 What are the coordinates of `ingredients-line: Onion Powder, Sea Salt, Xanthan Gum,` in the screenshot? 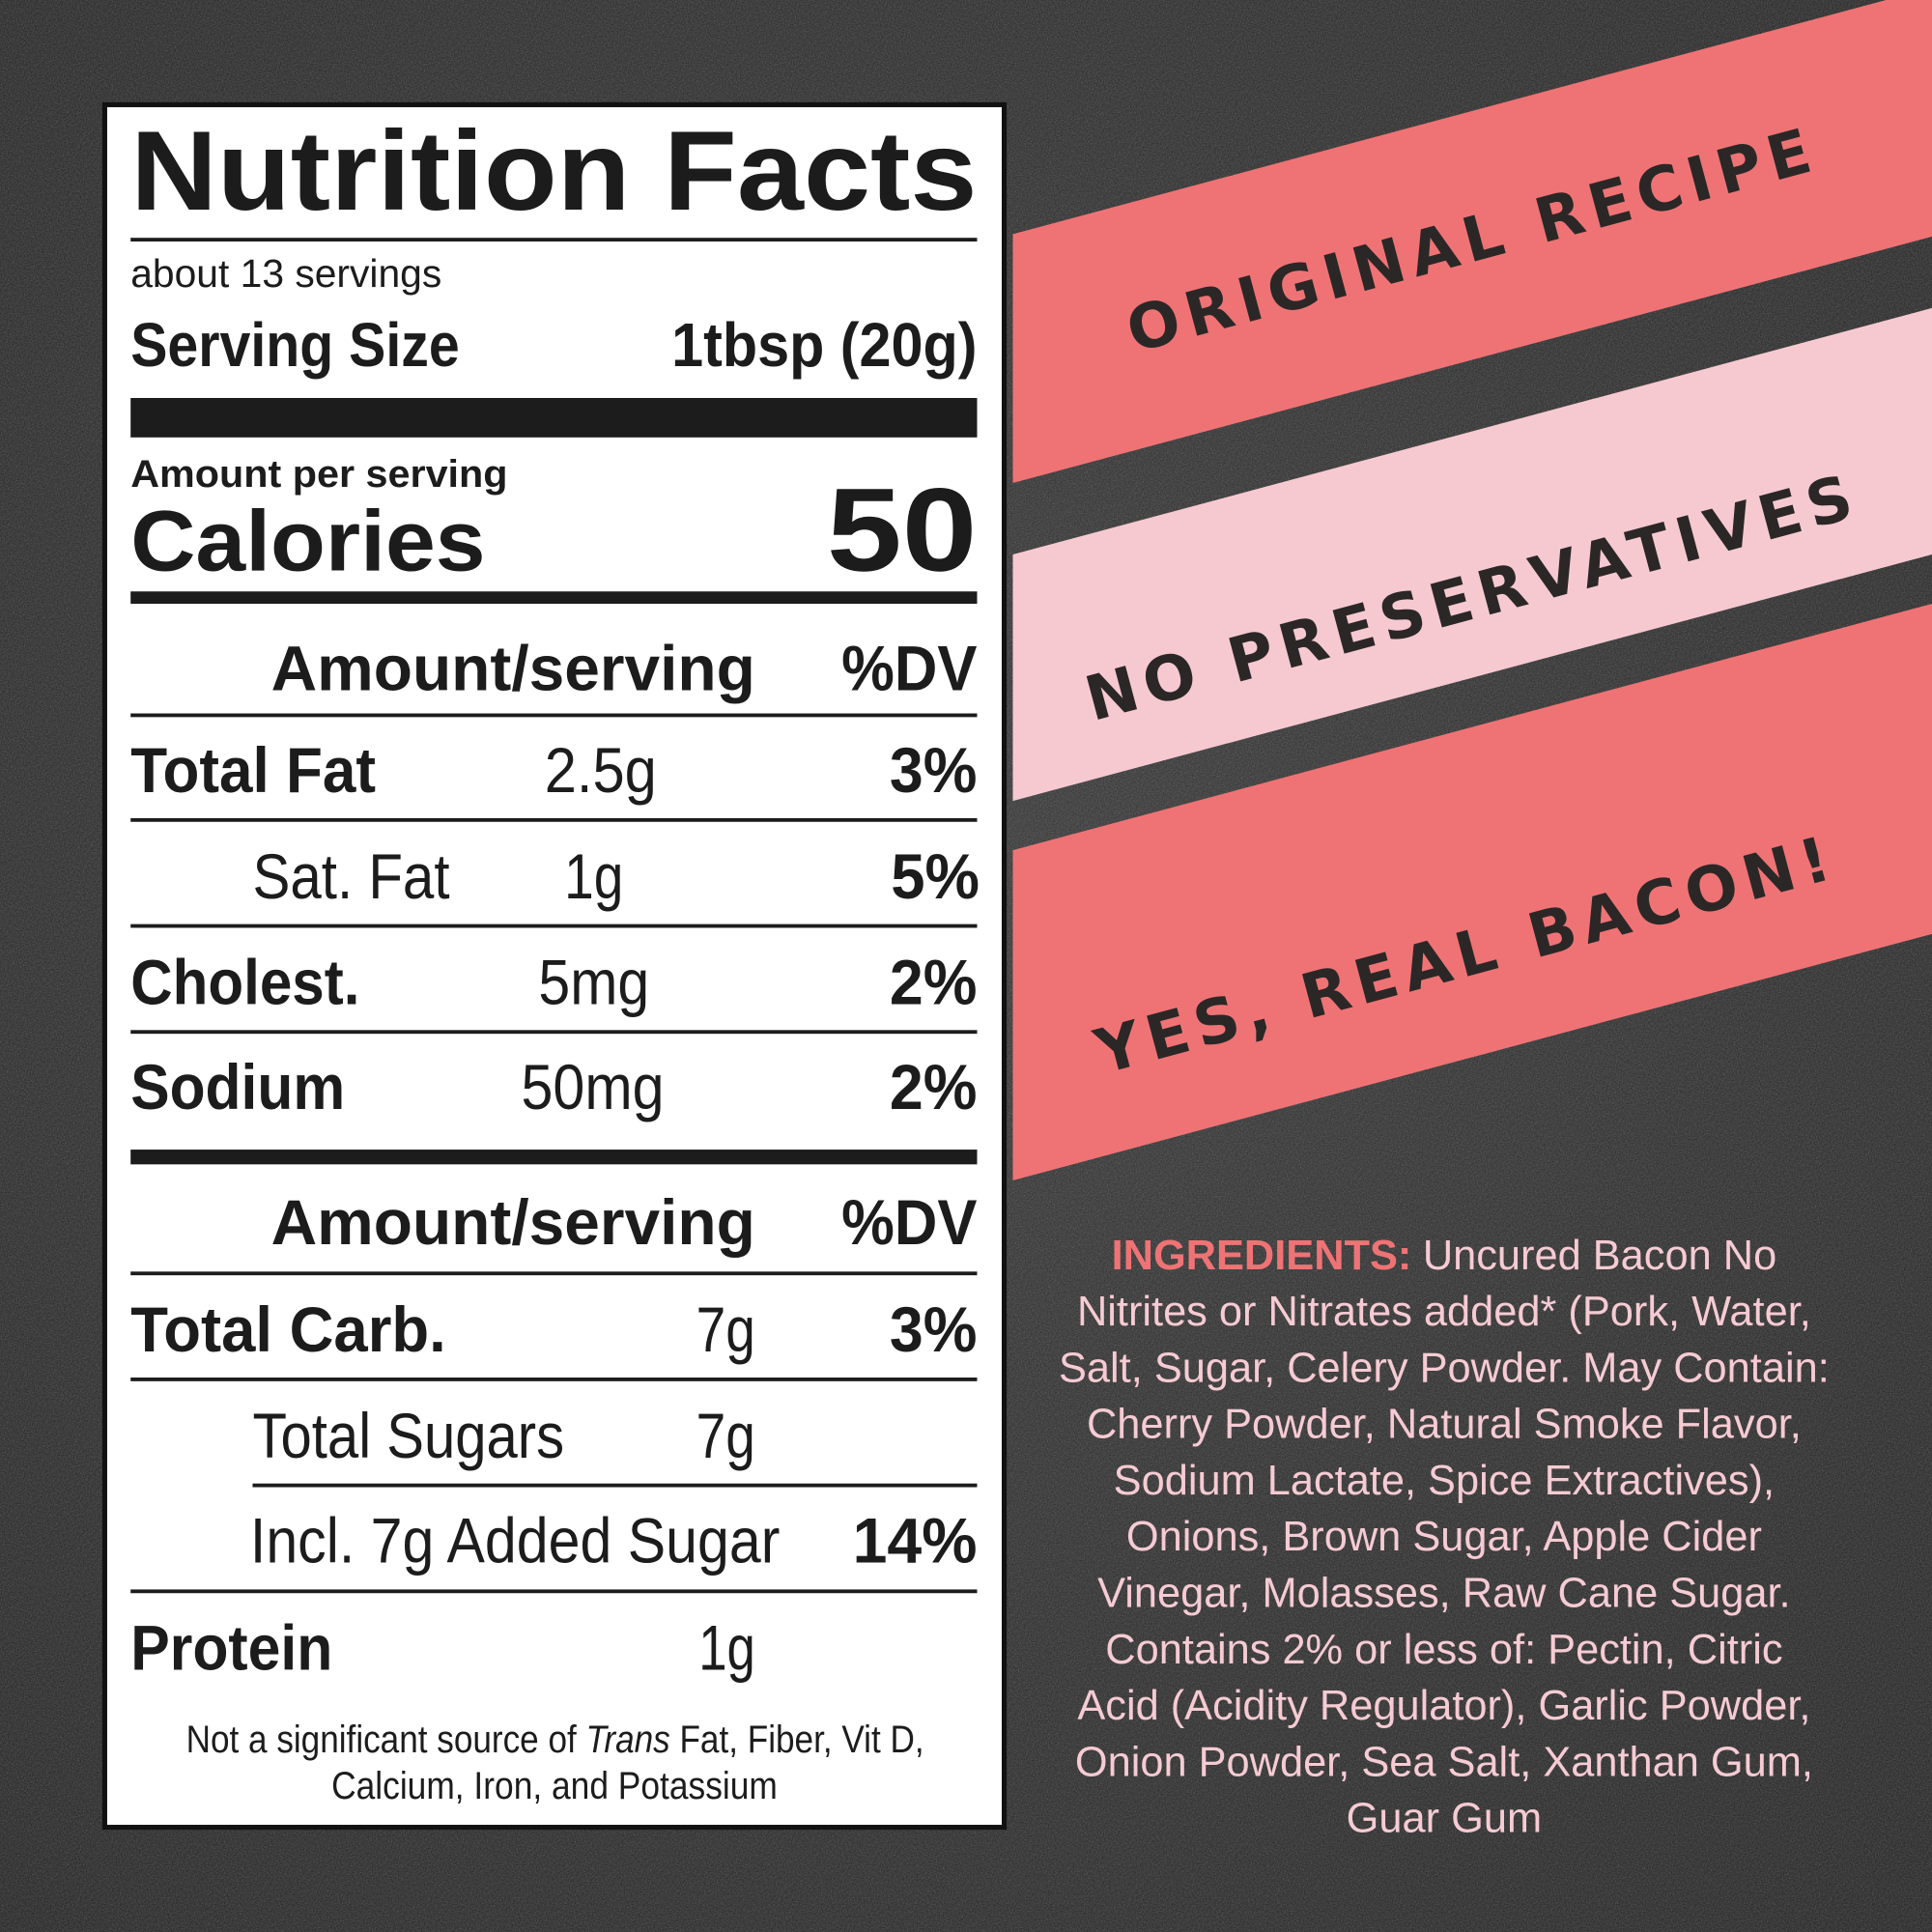 It's located at (1444, 1762).